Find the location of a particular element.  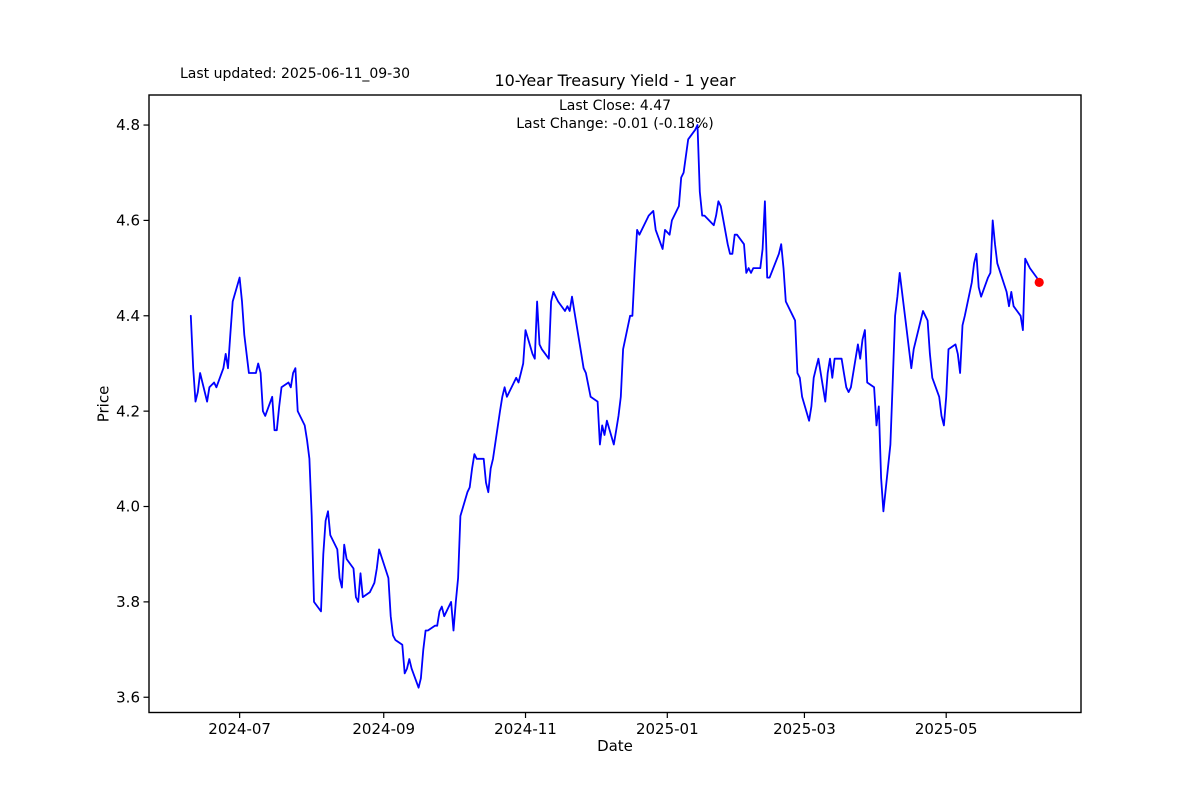

x-tick-label: 2025-01 is located at coordinates (667, 729).